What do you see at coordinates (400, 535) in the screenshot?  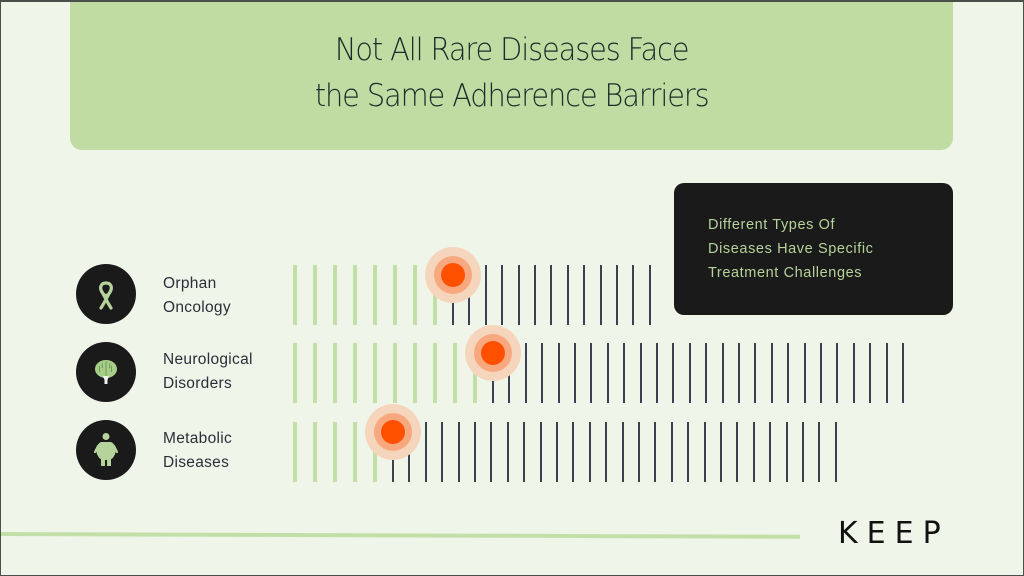 I see `bottom-divider` at bounding box center [400, 535].